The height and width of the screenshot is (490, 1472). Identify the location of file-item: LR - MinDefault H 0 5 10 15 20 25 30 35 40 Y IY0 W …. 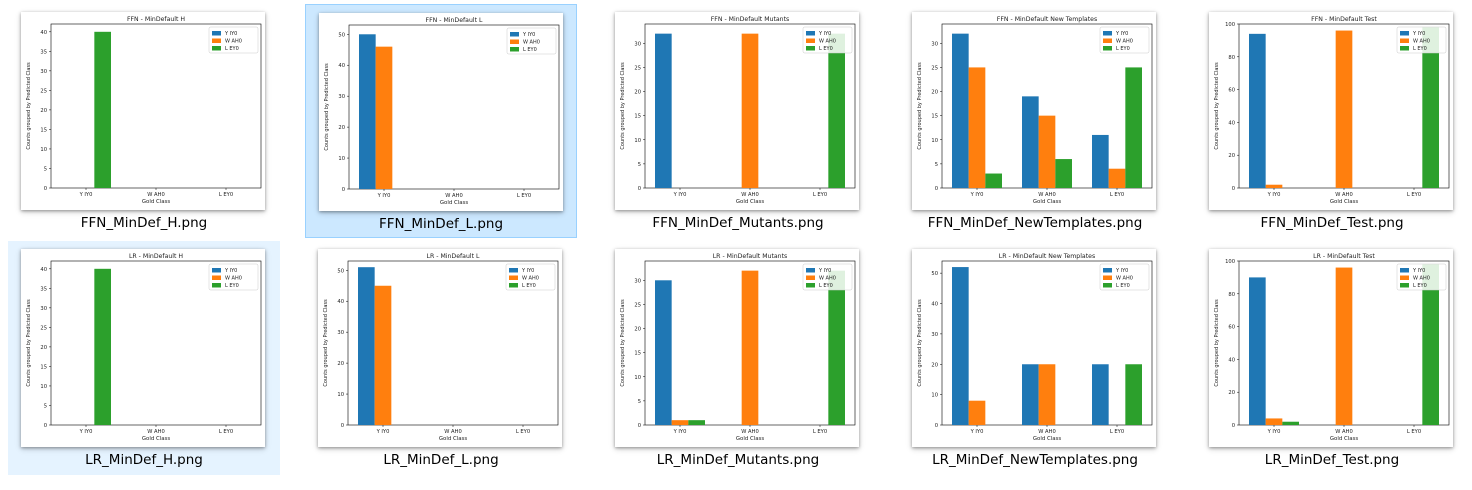
(144, 358).